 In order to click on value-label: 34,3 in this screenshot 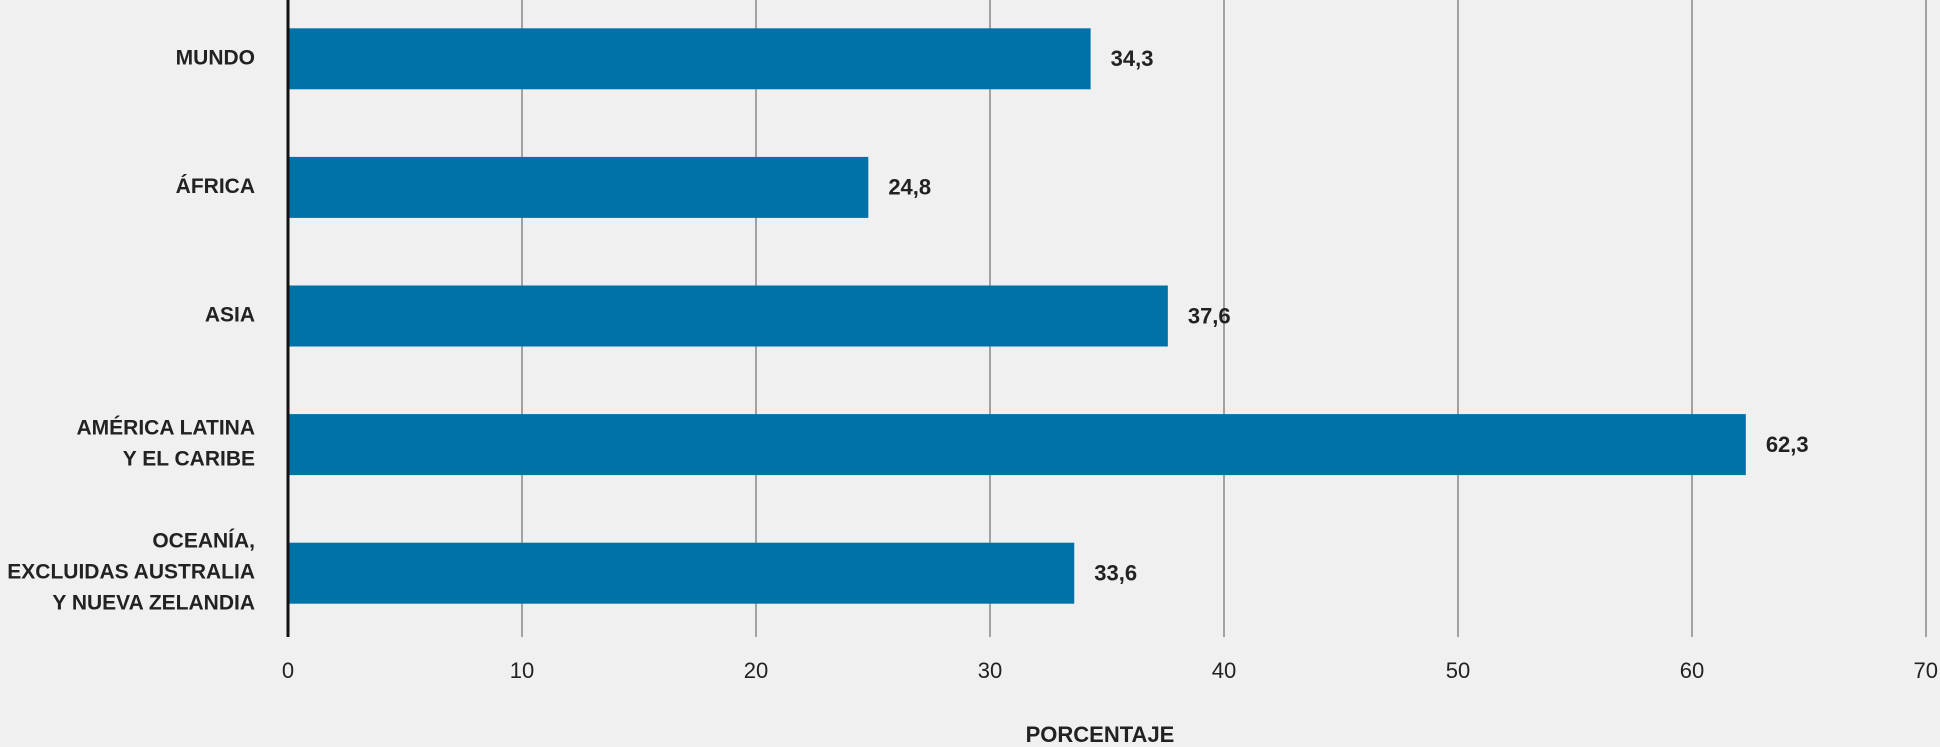, I will do `click(1132, 58)`.